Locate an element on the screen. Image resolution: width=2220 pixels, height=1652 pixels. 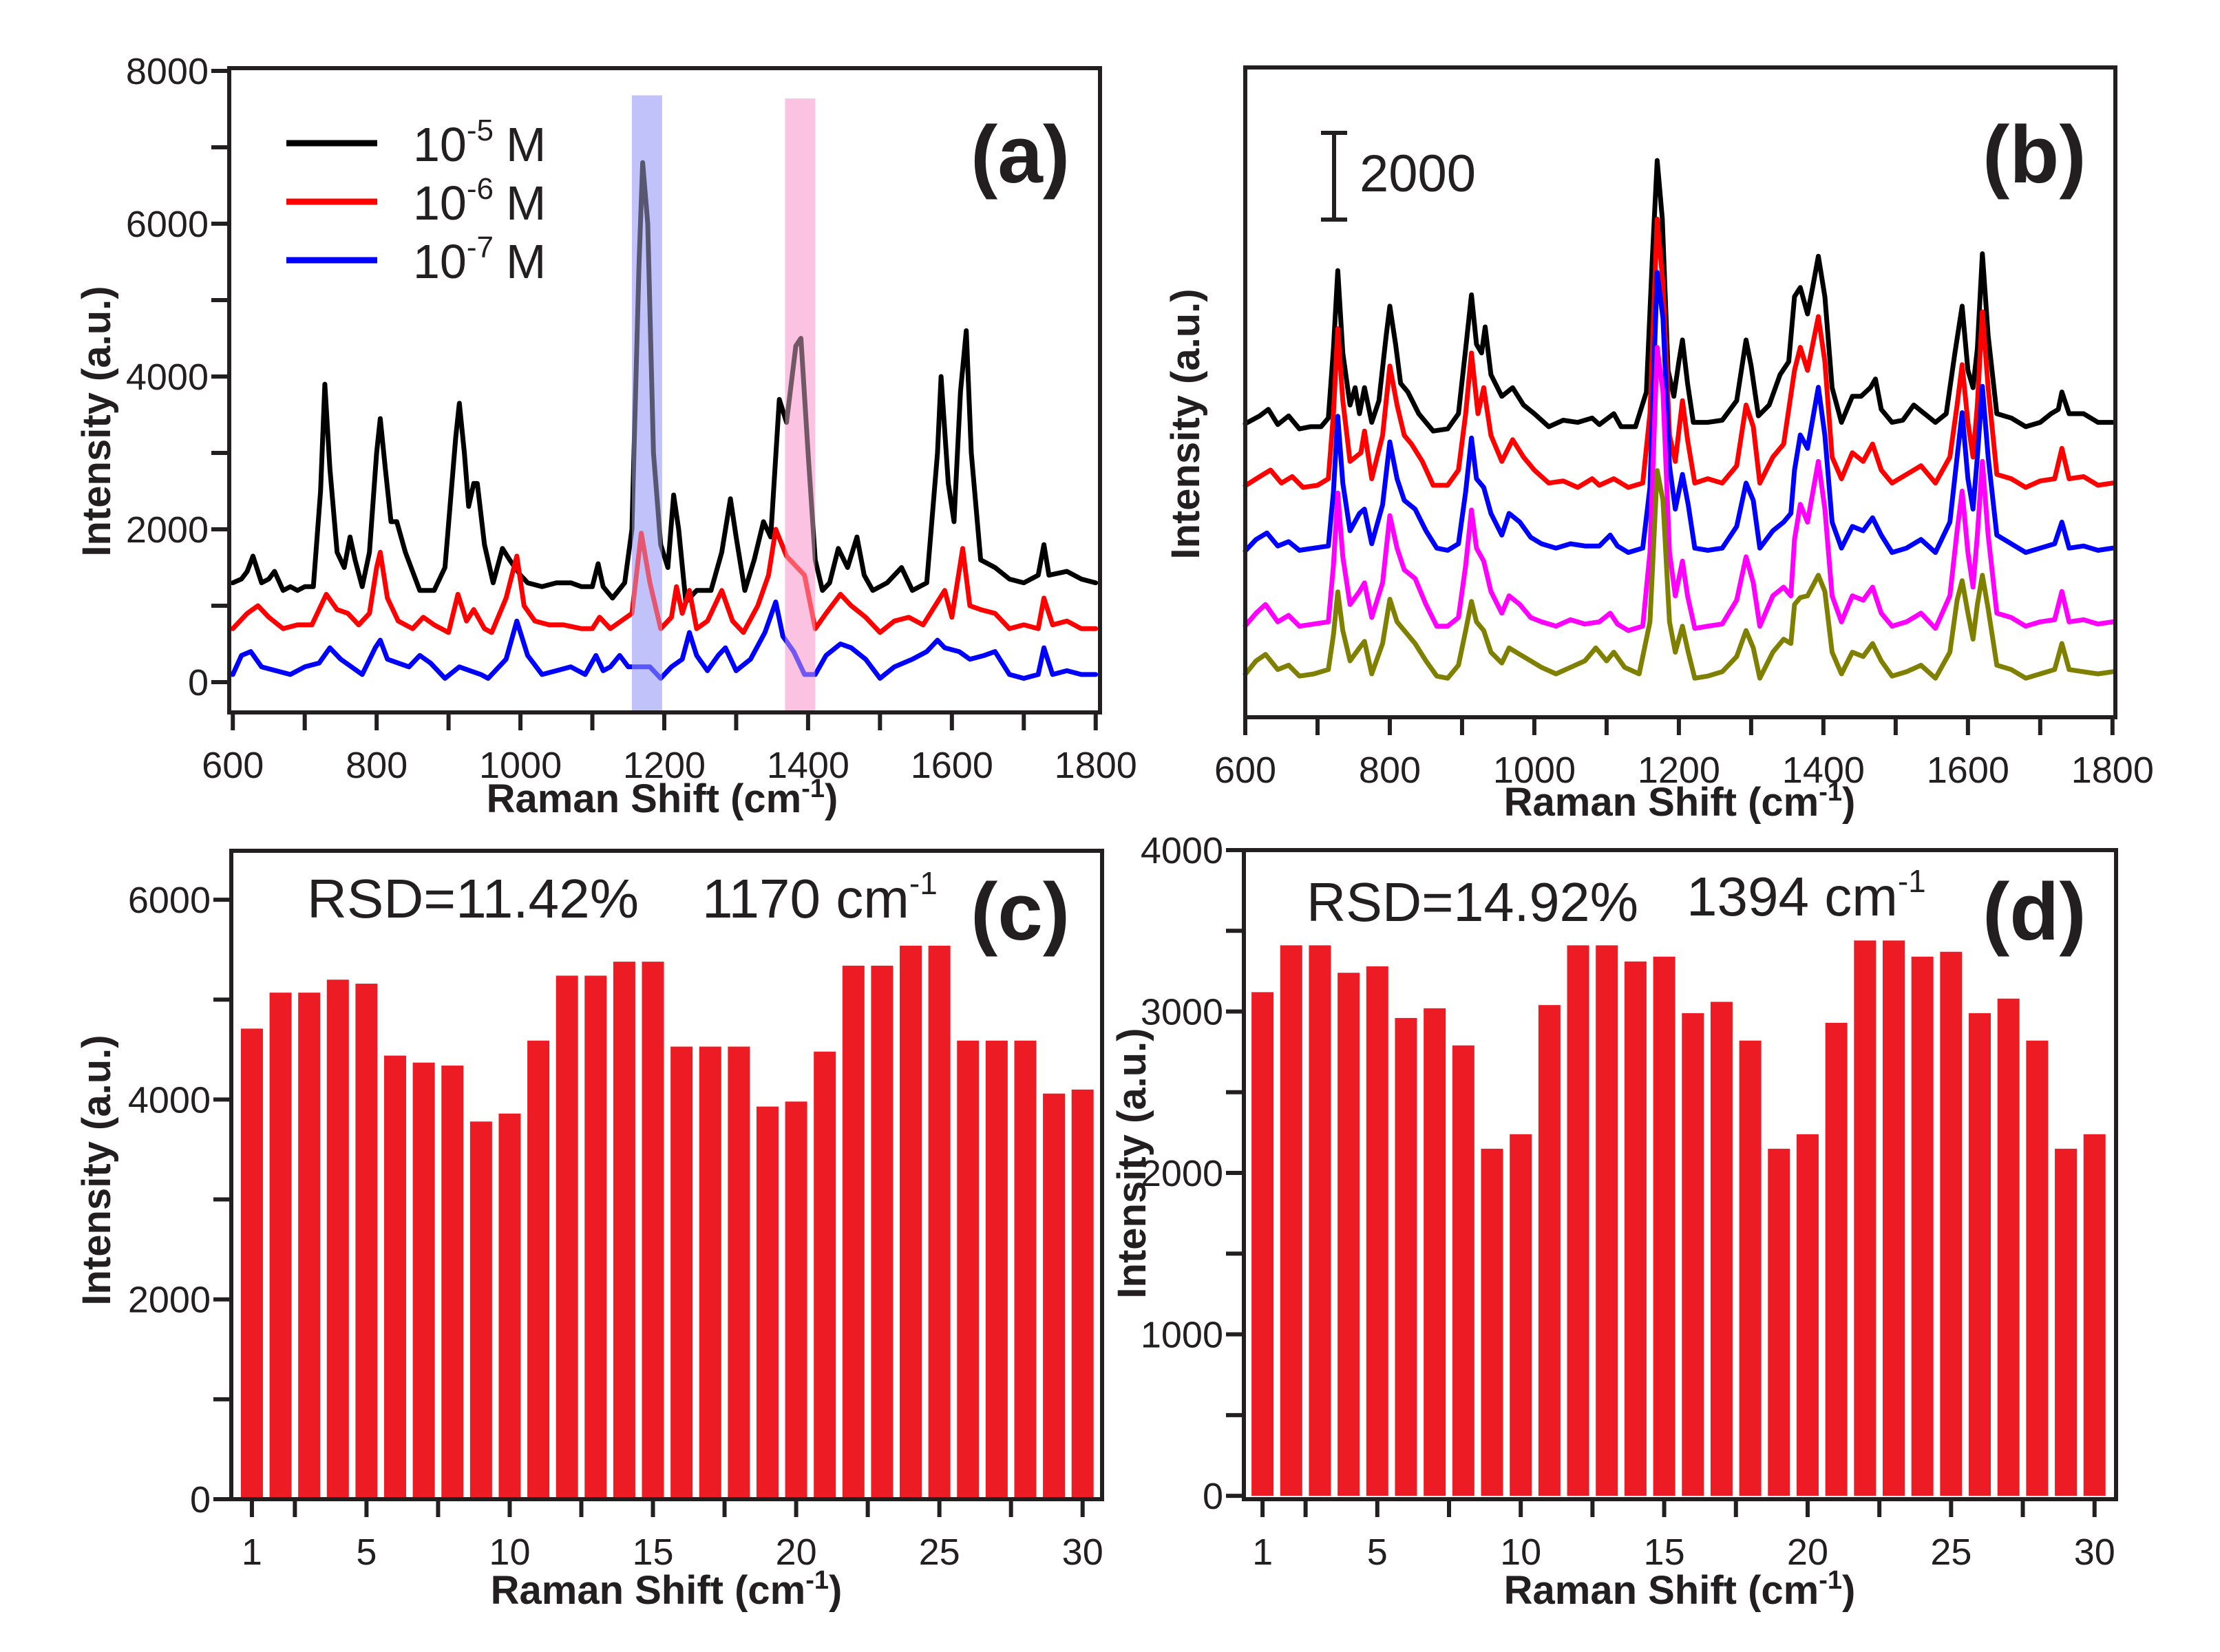
legend-label-exponent: -5 is located at coordinates (481, 130).